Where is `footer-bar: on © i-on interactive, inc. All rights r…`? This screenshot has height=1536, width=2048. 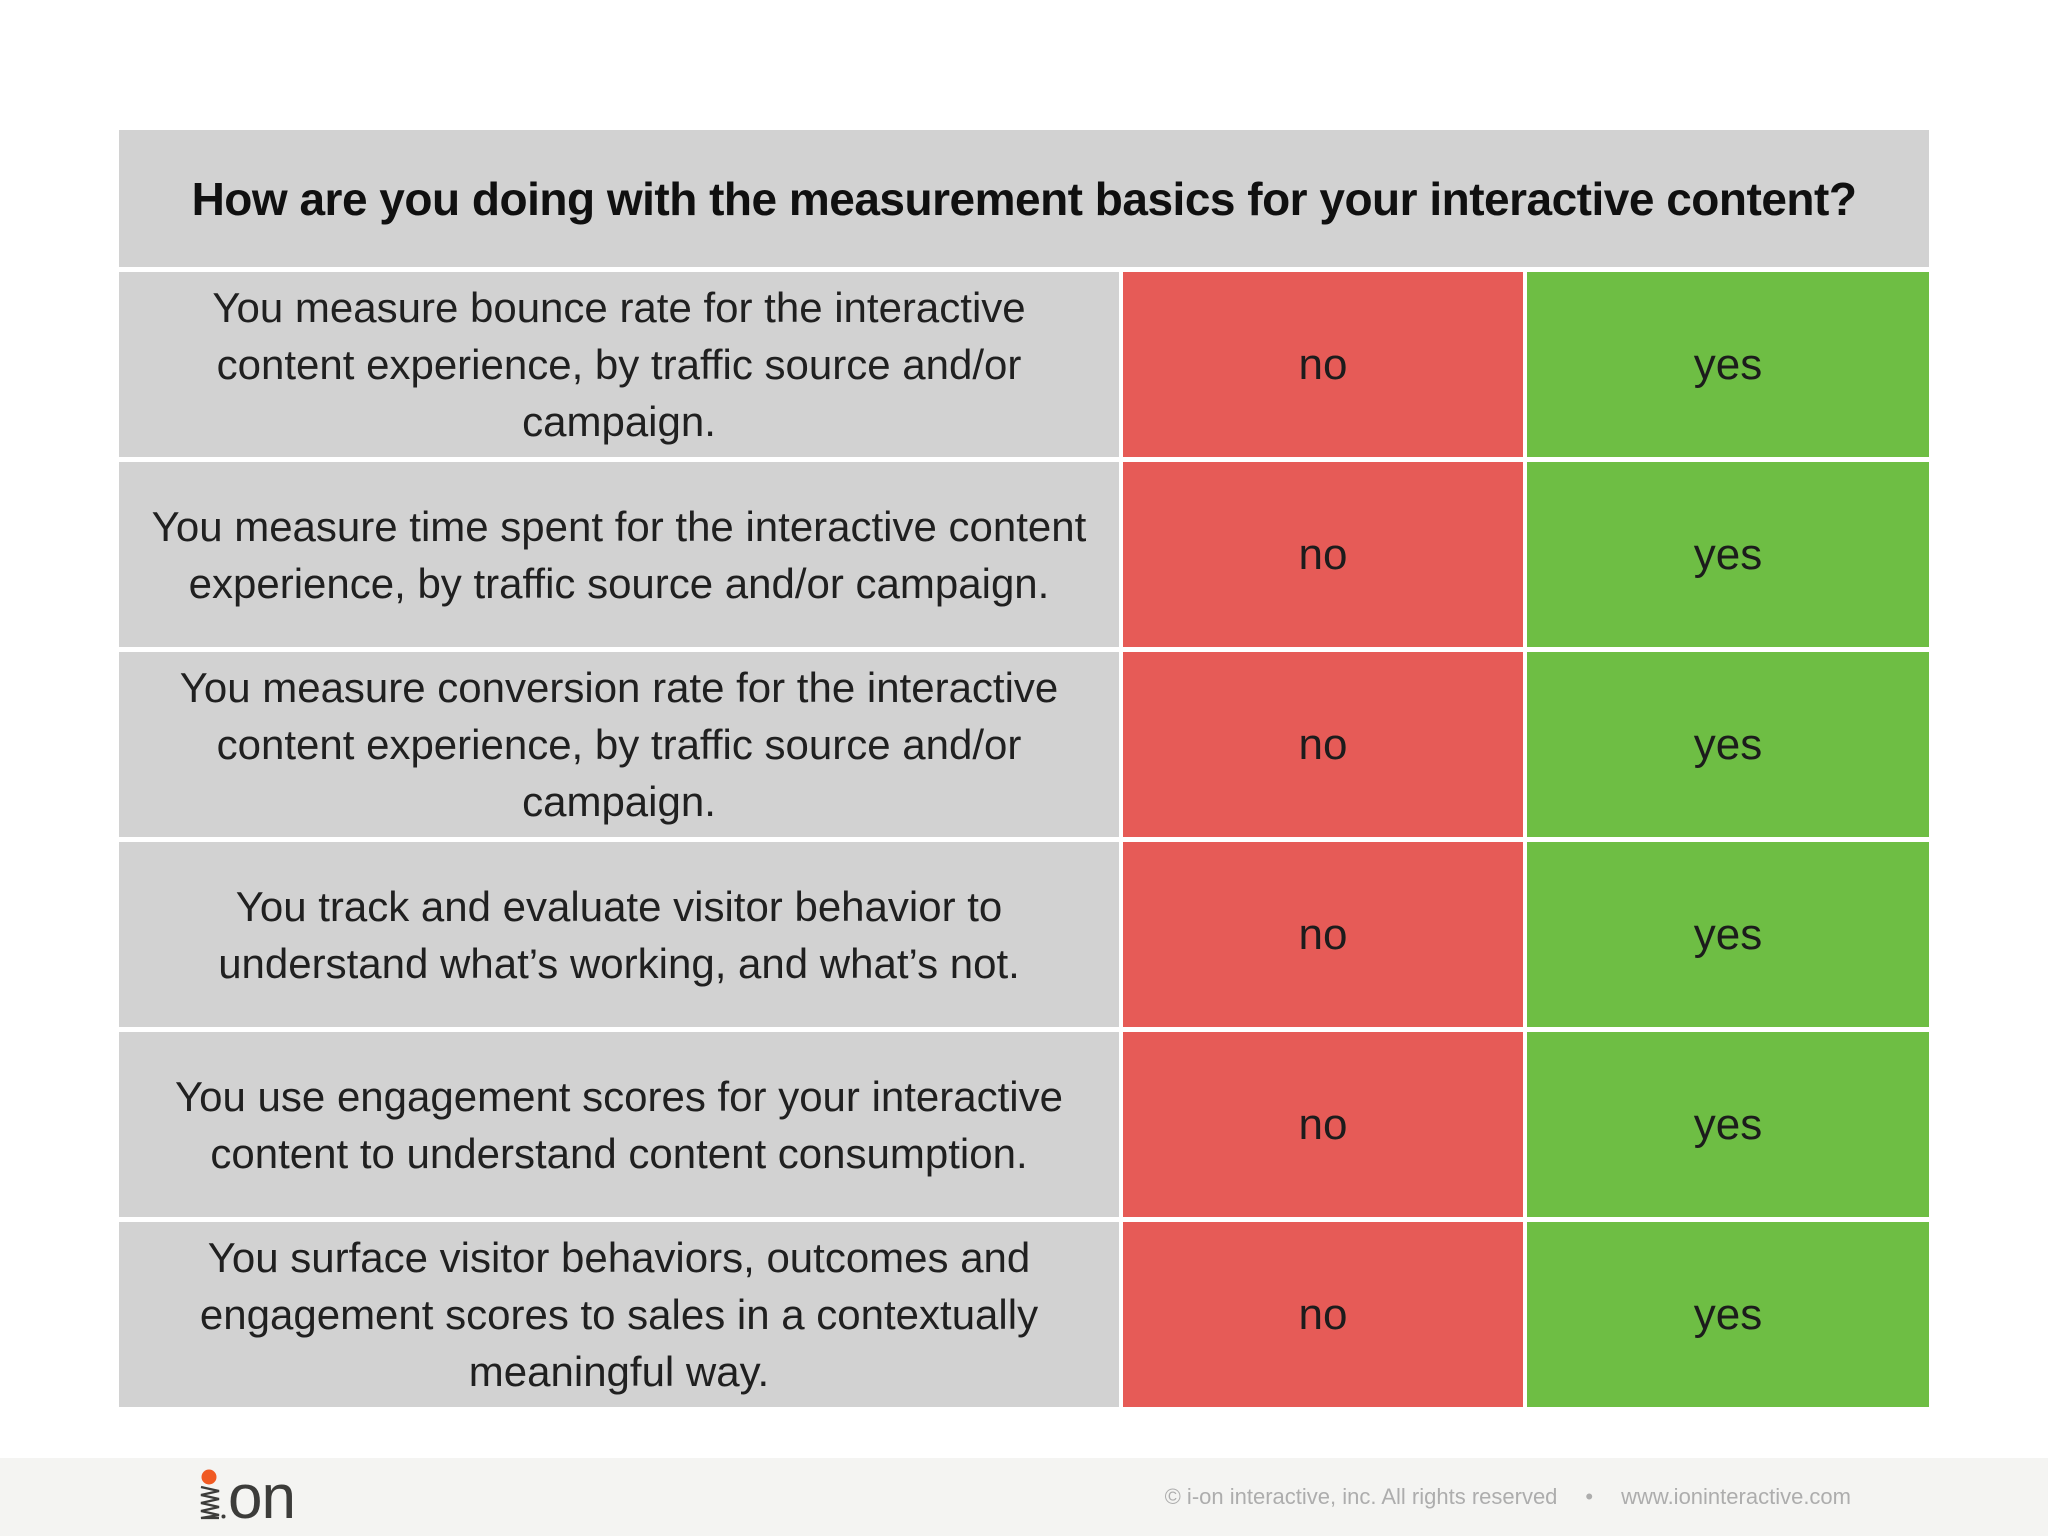
footer-bar: on © i-on interactive, inc. All rights r… is located at coordinates (1024, 1497).